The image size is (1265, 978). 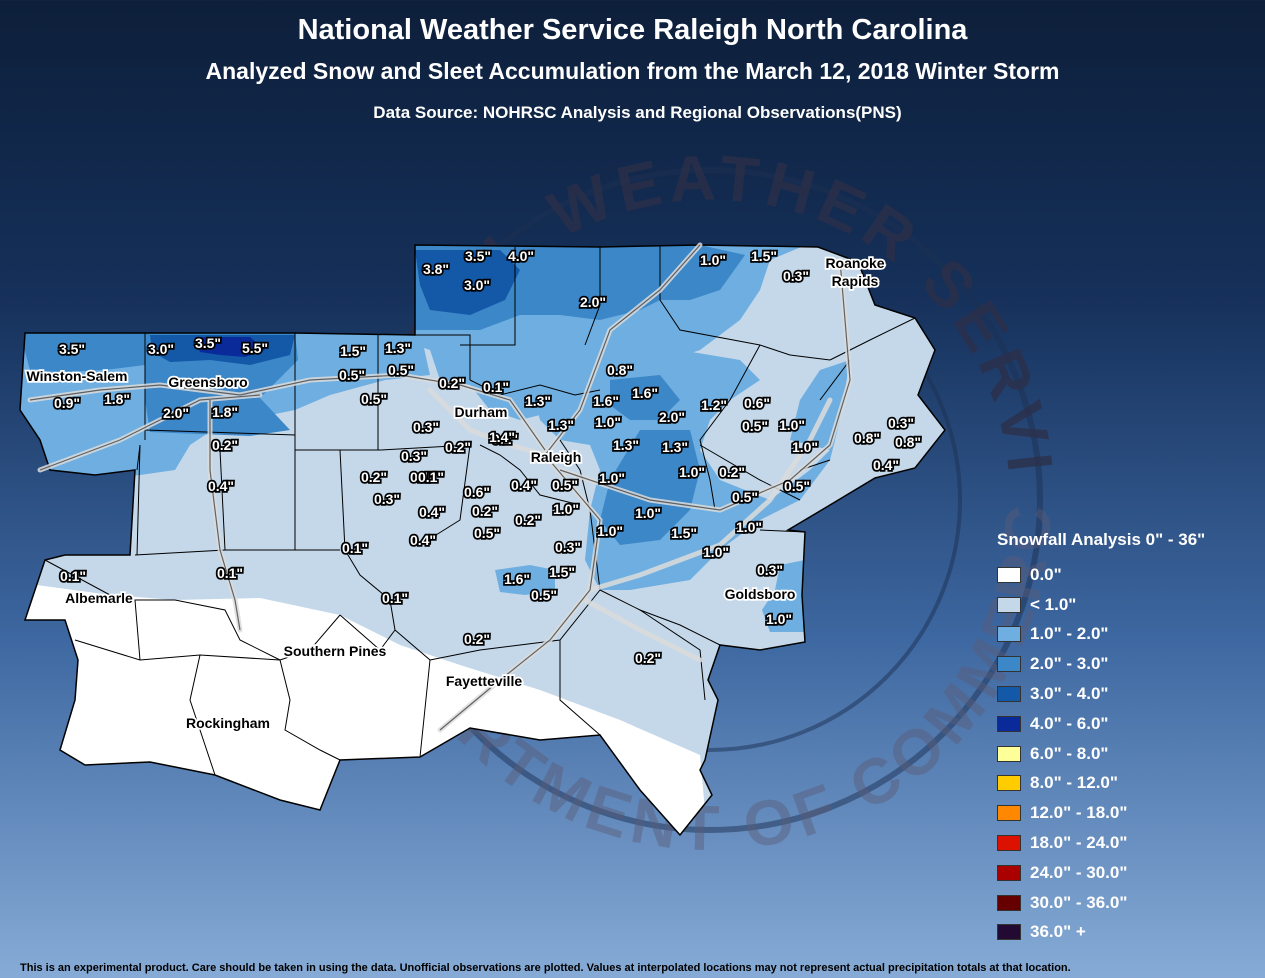 What do you see at coordinates (1101, 903) in the screenshot?
I see `legend-item: 30.0" - 36.0"` at bounding box center [1101, 903].